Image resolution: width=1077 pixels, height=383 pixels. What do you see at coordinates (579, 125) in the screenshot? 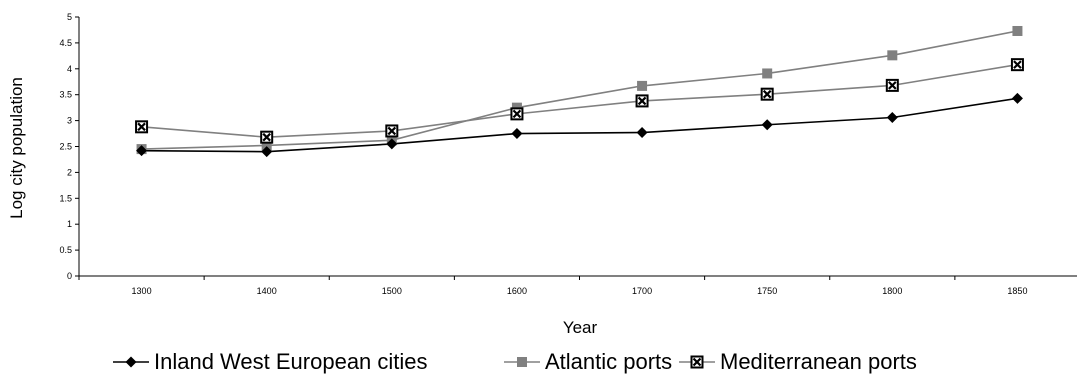
I see `series-line-inland-west-european-cities` at bounding box center [579, 125].